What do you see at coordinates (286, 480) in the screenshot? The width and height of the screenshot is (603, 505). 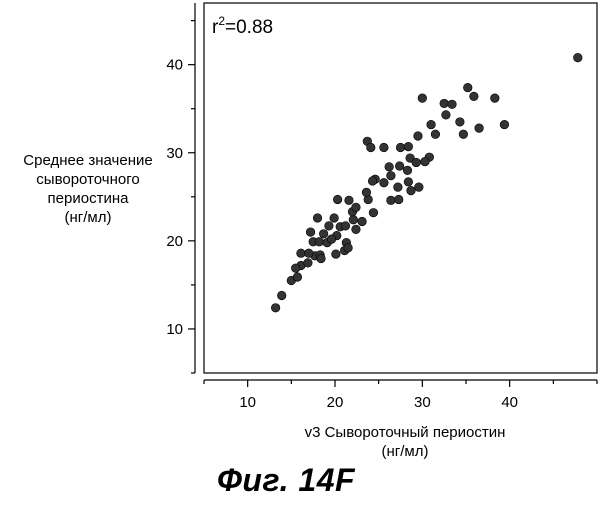 I see `figure-caption: Фиг. 14F` at bounding box center [286, 480].